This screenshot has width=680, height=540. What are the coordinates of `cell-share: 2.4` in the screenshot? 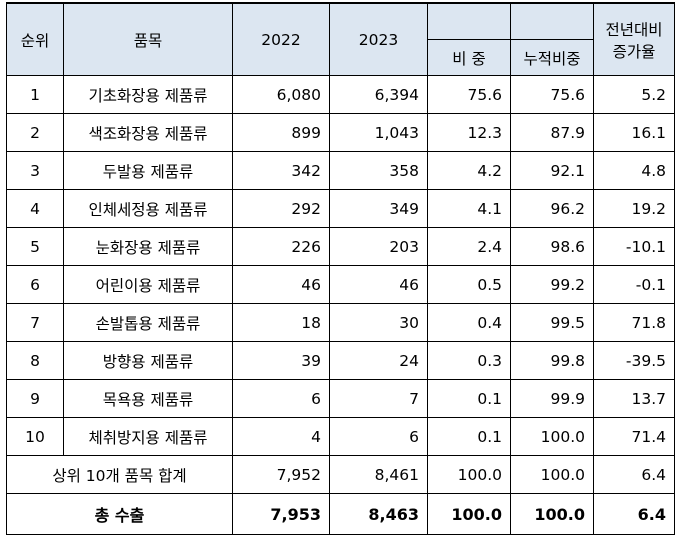 It's located at (469, 246).